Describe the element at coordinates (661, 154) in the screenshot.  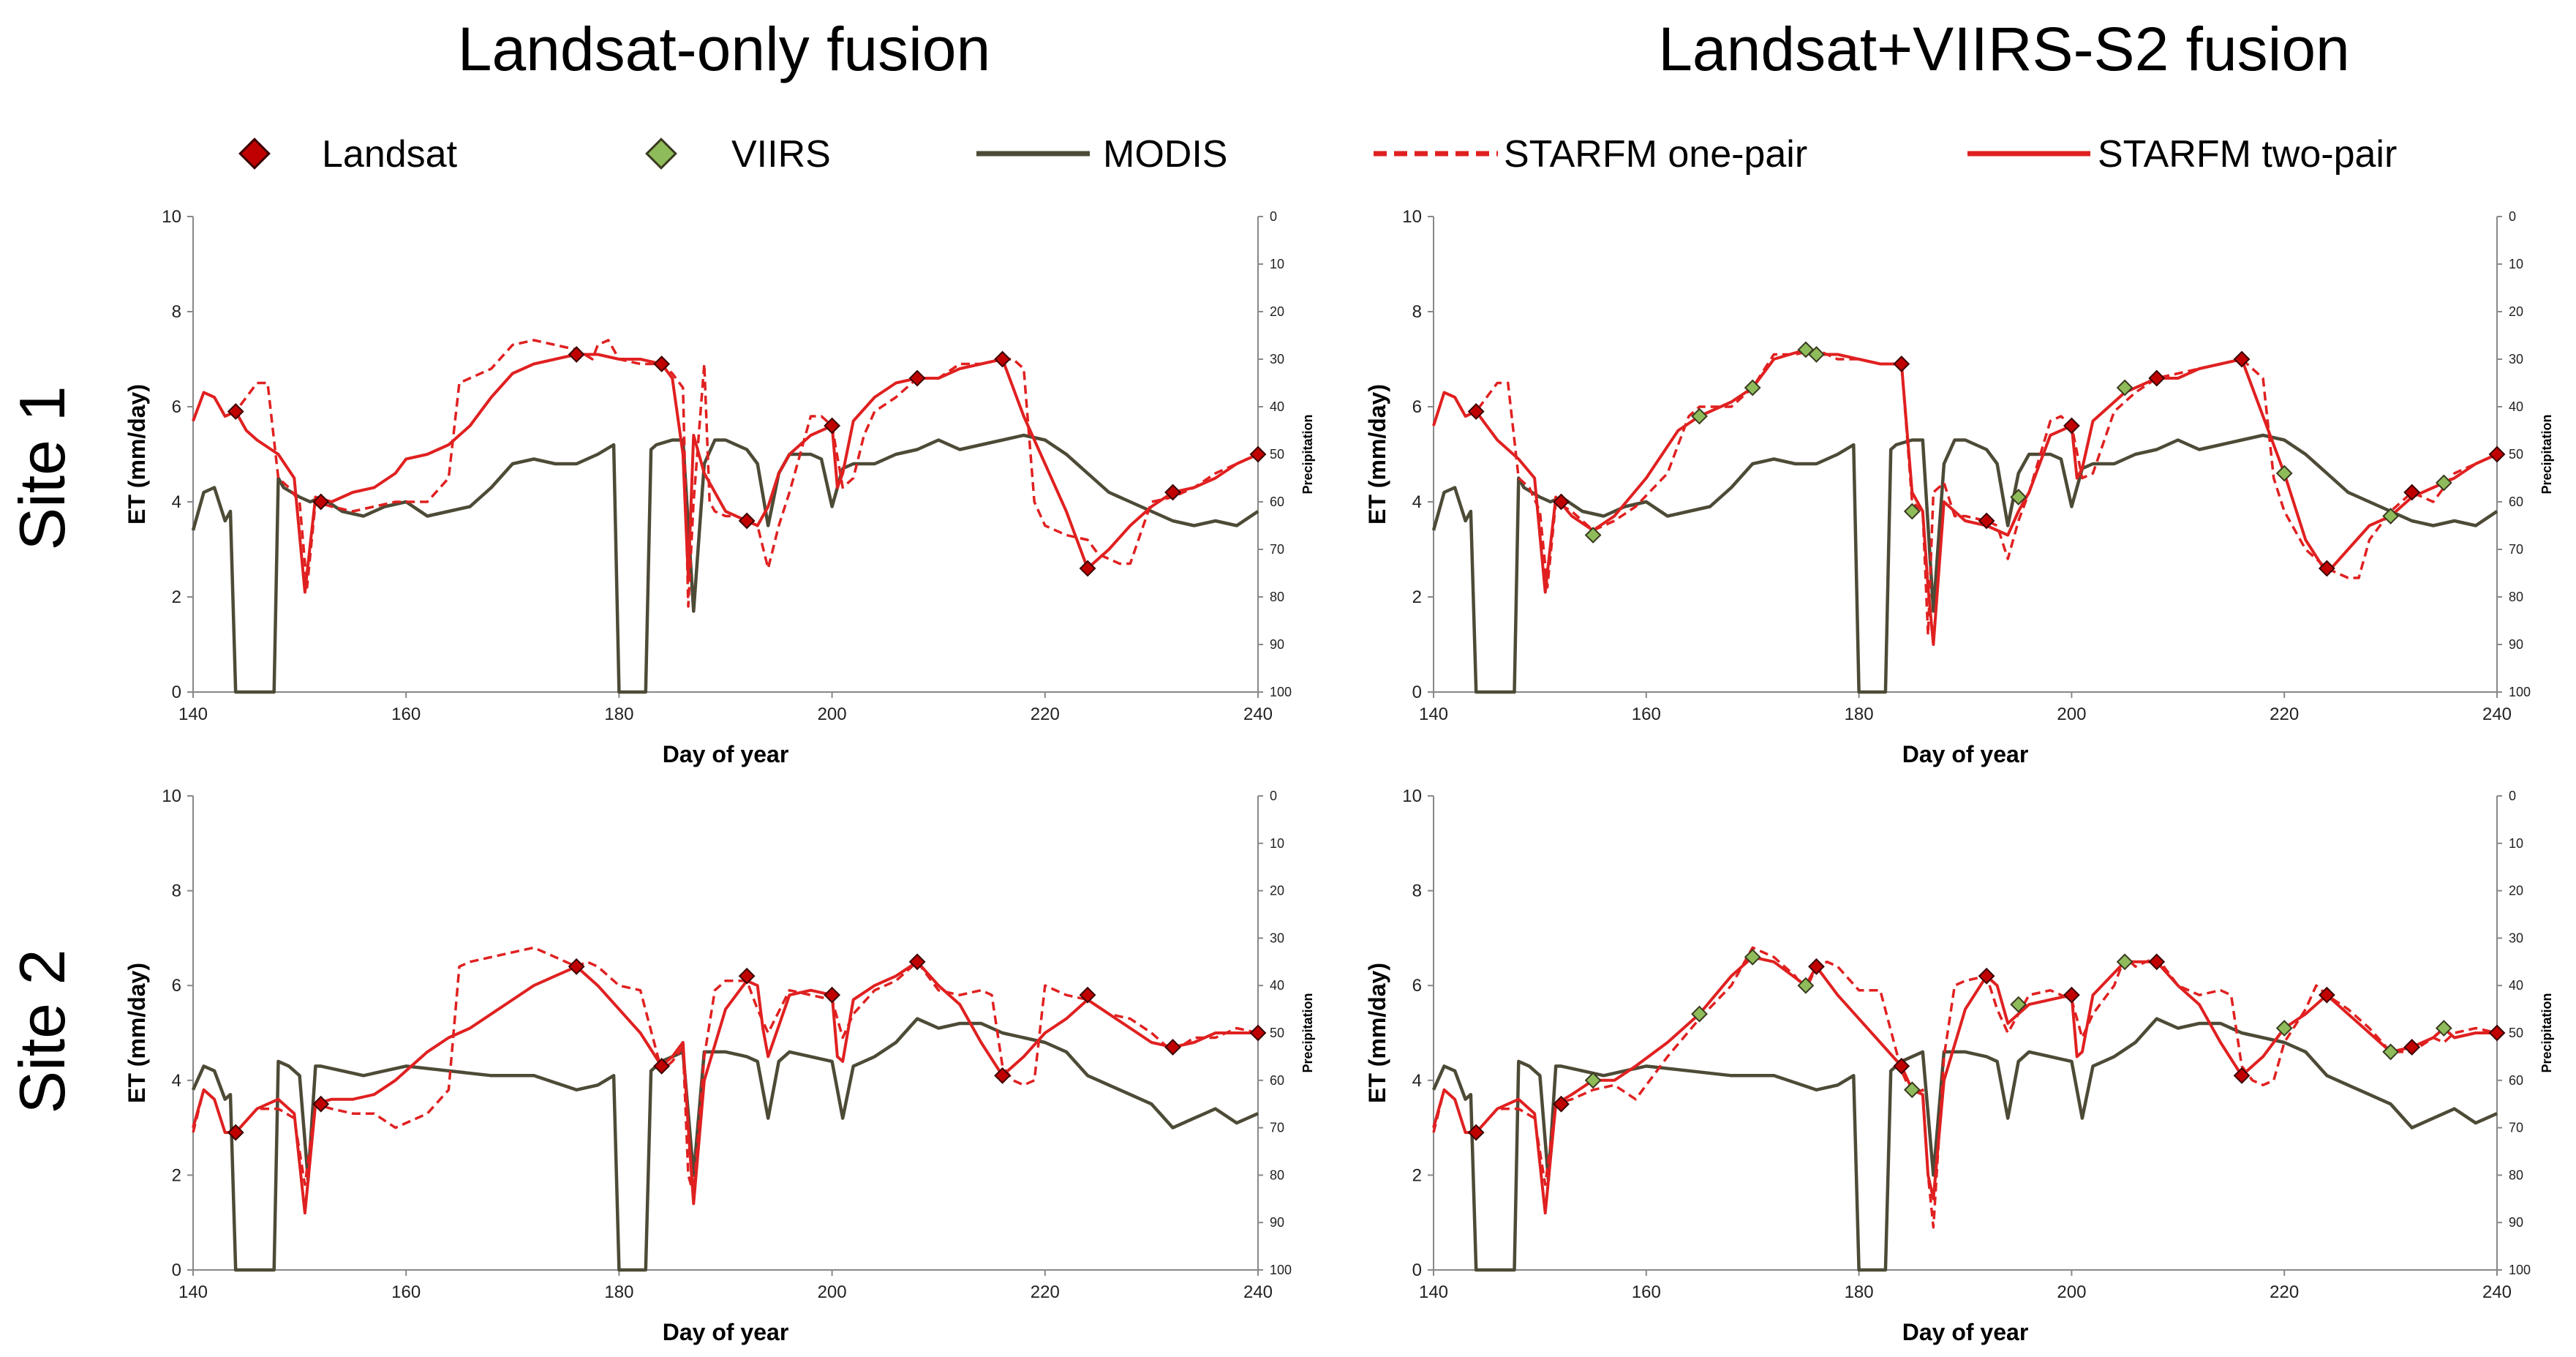
I see `legend-viirs-marker` at that location.